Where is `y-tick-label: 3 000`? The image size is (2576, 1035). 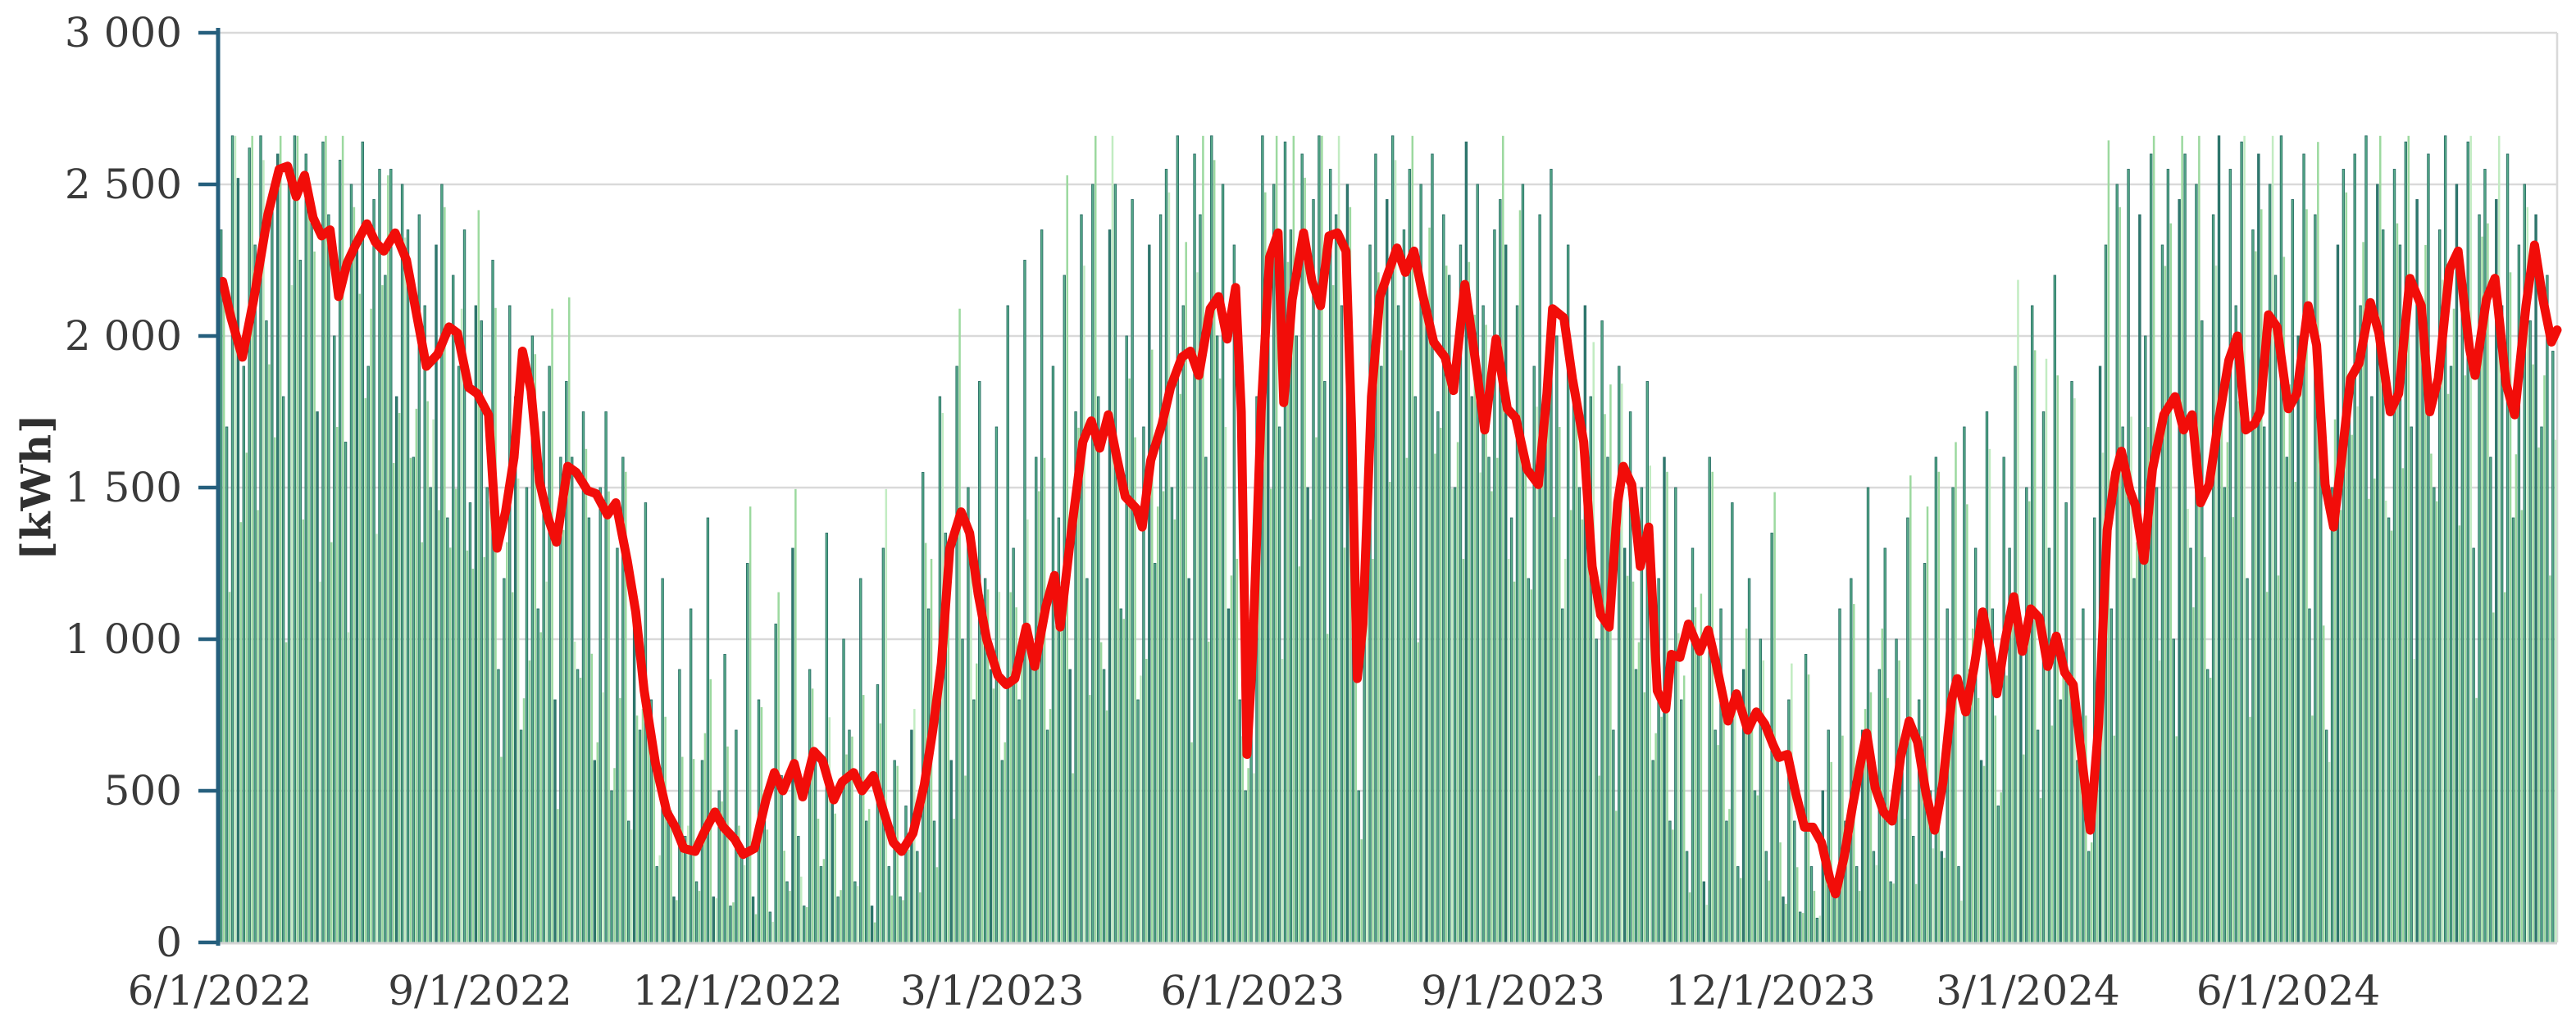 y-tick-label: 3 000 is located at coordinates (123, 33).